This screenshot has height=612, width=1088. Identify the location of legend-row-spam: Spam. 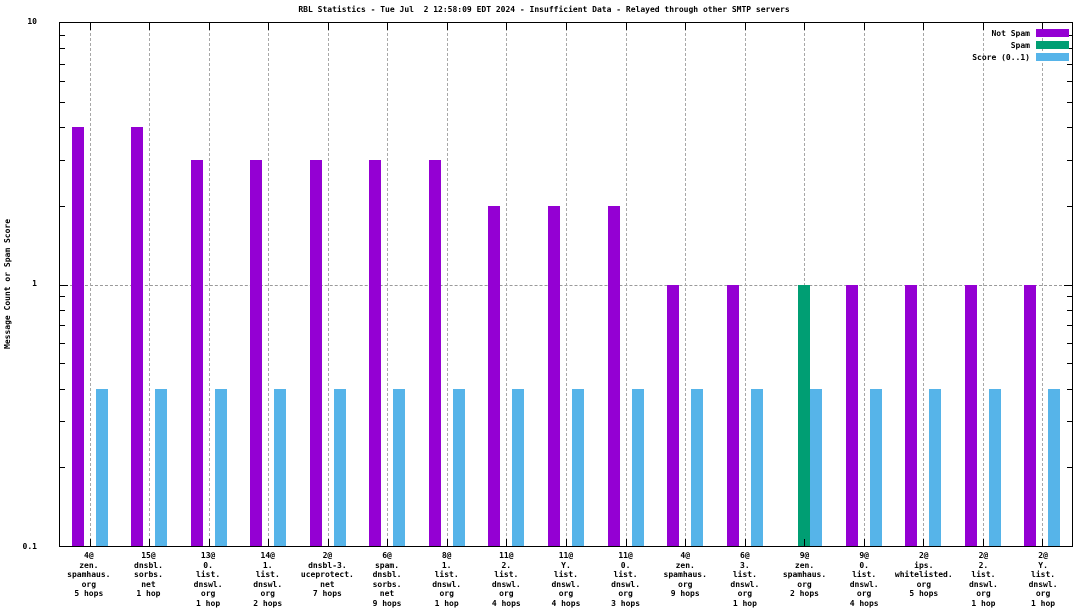
(1020, 45).